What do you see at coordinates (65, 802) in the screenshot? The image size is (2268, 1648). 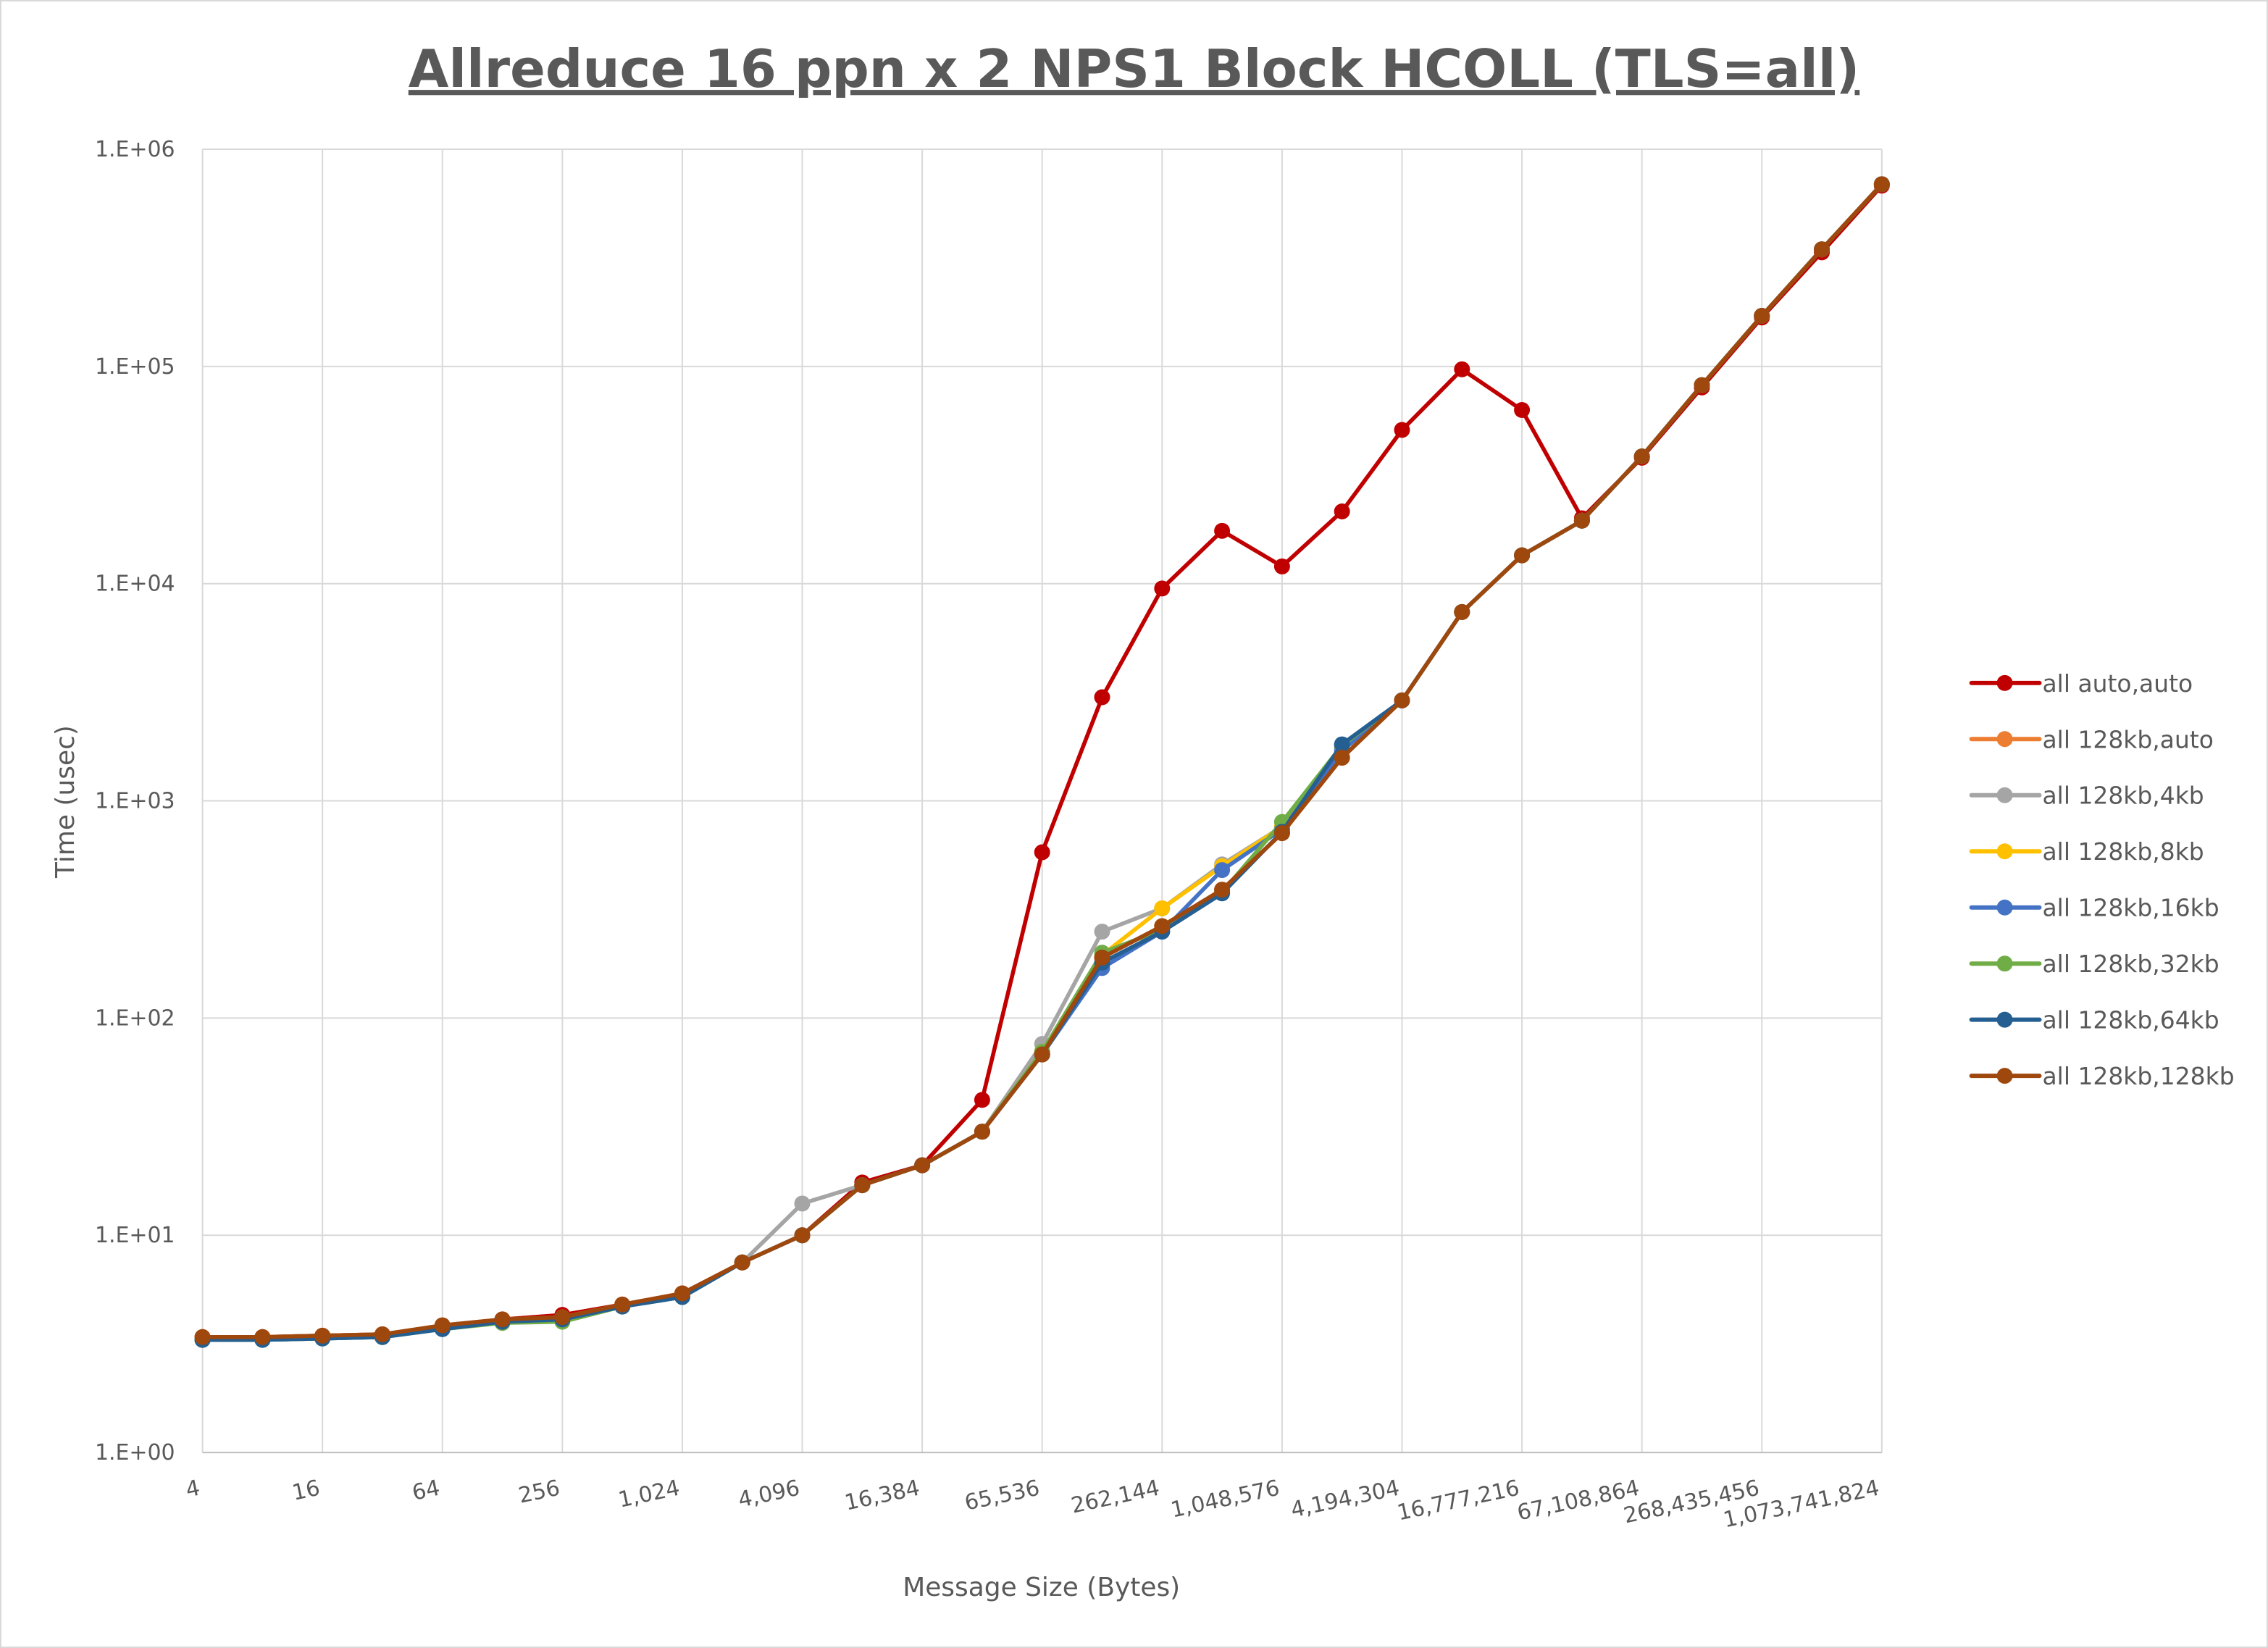 I see `y-axis-label: Time (usec)` at bounding box center [65, 802].